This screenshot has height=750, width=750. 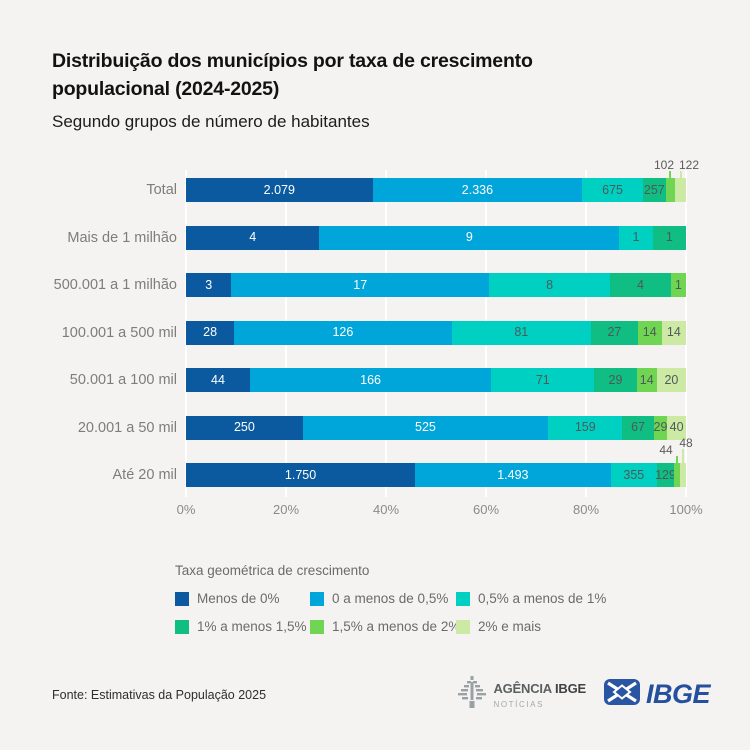 What do you see at coordinates (666, 450) in the screenshot?
I see `callout-value-label: 44` at bounding box center [666, 450].